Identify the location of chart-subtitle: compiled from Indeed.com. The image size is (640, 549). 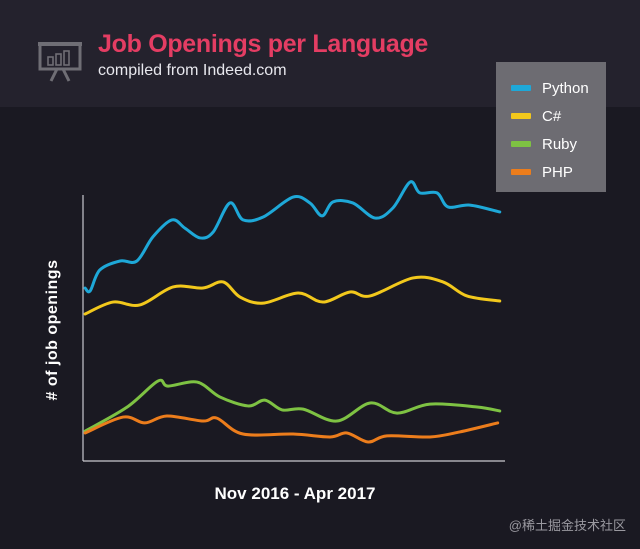
(192, 70).